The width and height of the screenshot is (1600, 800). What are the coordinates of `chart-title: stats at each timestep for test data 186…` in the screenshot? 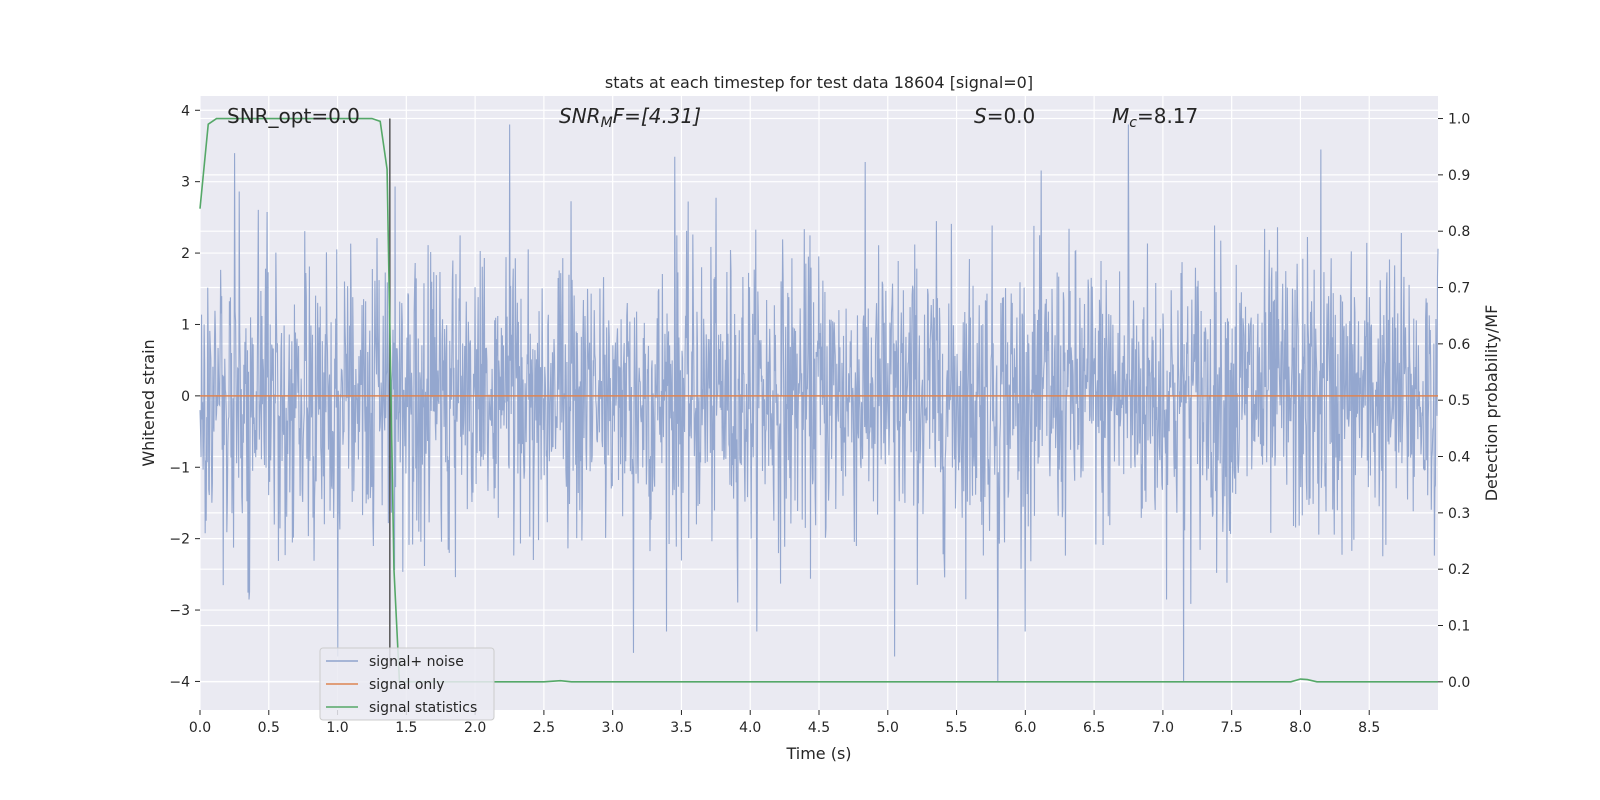 It's located at (819, 82).